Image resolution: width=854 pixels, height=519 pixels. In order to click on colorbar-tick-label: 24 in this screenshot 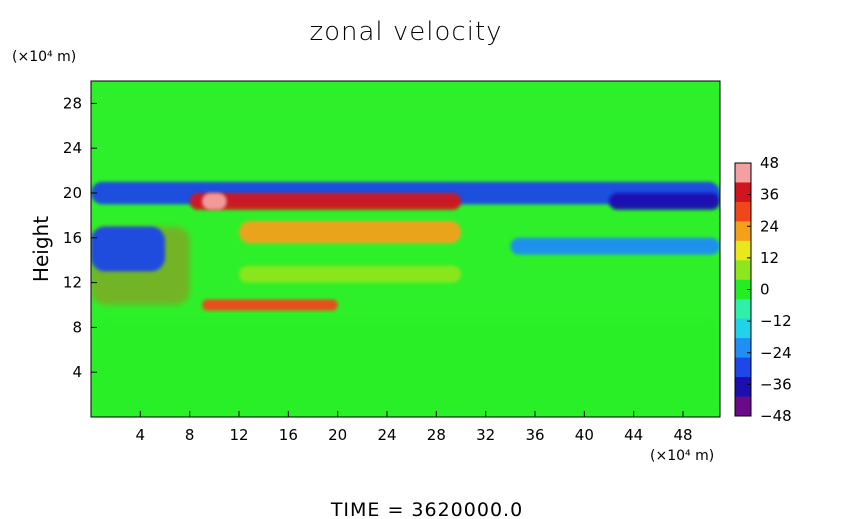, I will do `click(769, 226)`.